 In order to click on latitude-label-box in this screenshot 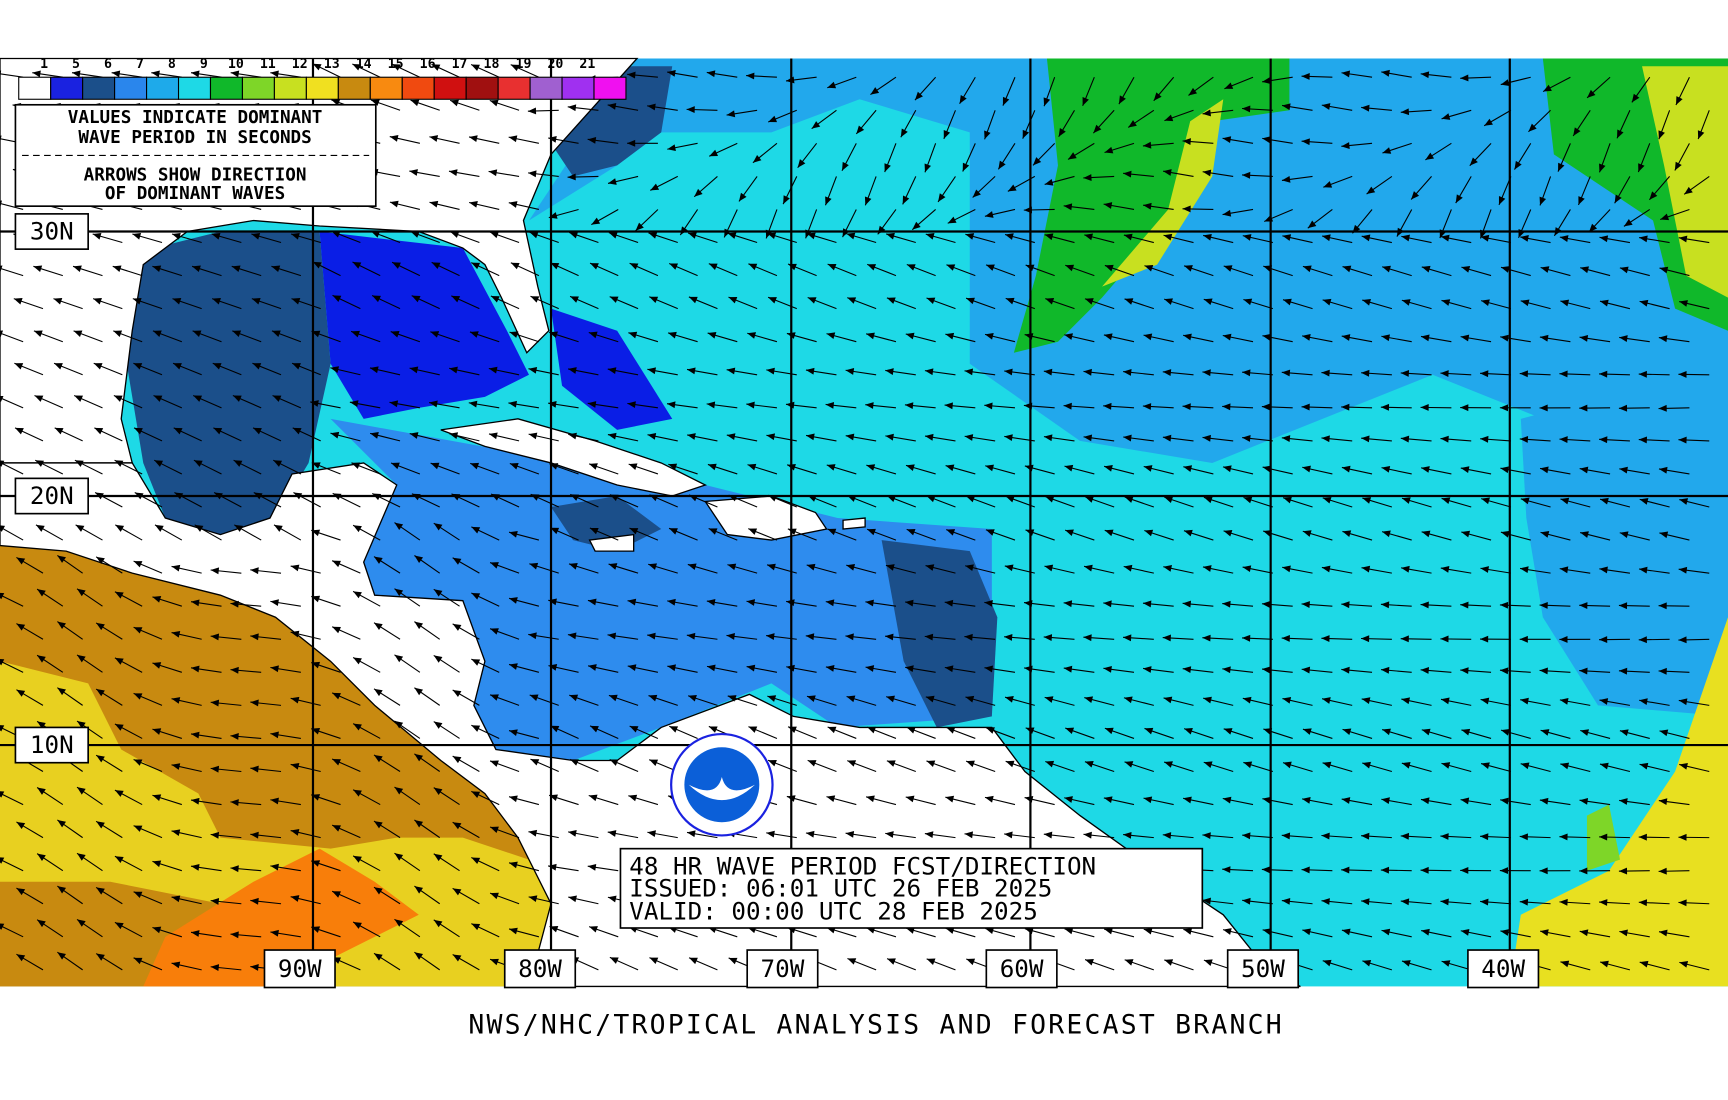, I will do `click(51, 231)`.